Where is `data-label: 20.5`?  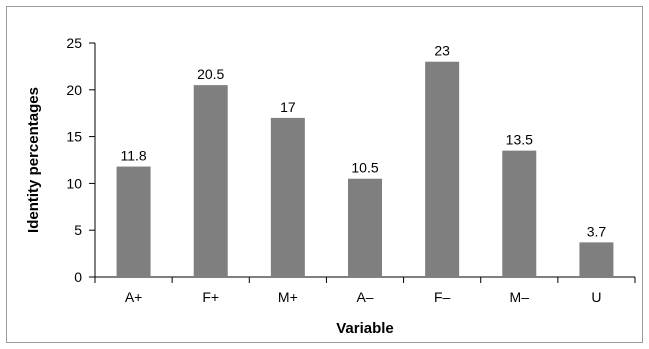
data-label: 20.5 is located at coordinates (210, 74).